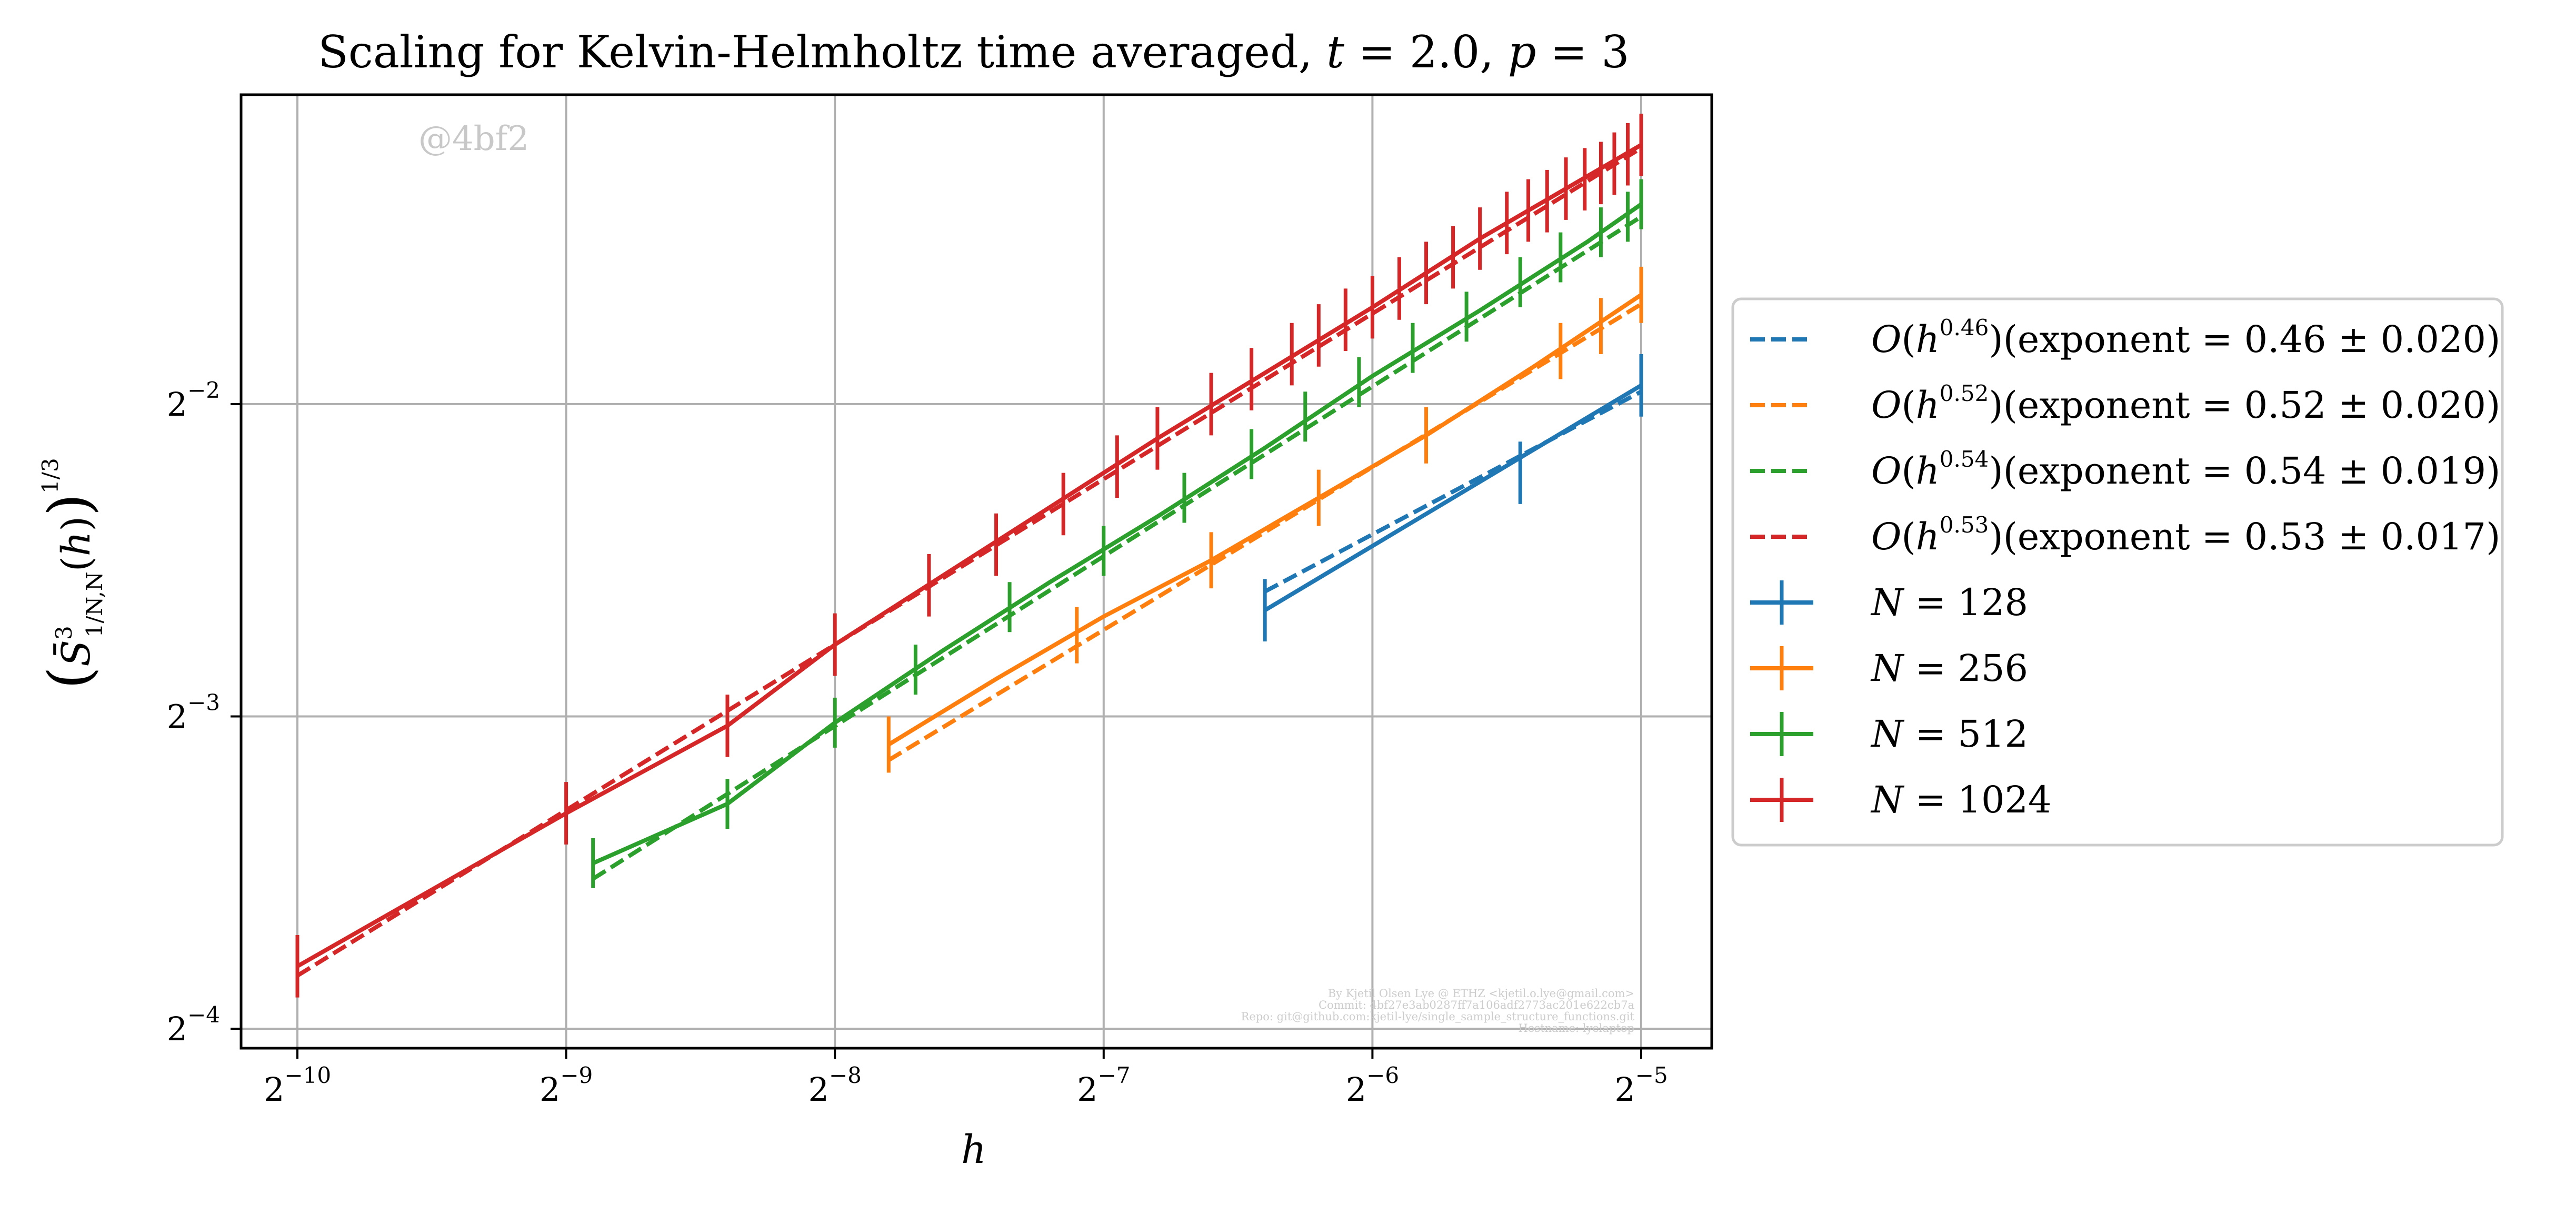 This screenshot has width=2576, height=1205. Describe the element at coordinates (966, 1078) in the screenshot. I see `x-axis-ticks: 2−10 2−9 2−8 2−7 2−6 2−5` at that location.